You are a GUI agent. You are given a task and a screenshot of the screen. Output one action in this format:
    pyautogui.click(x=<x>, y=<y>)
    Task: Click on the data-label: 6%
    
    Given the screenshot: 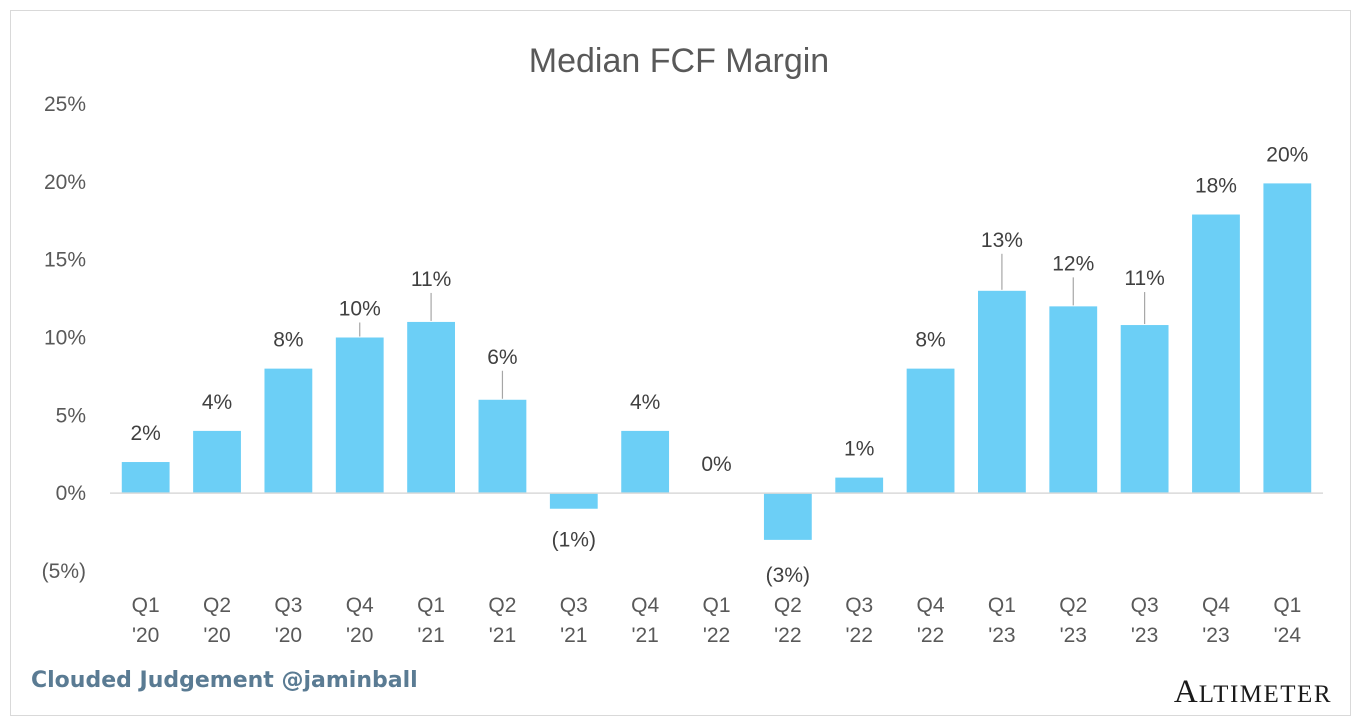 What is the action you would take?
    pyautogui.click(x=502, y=357)
    